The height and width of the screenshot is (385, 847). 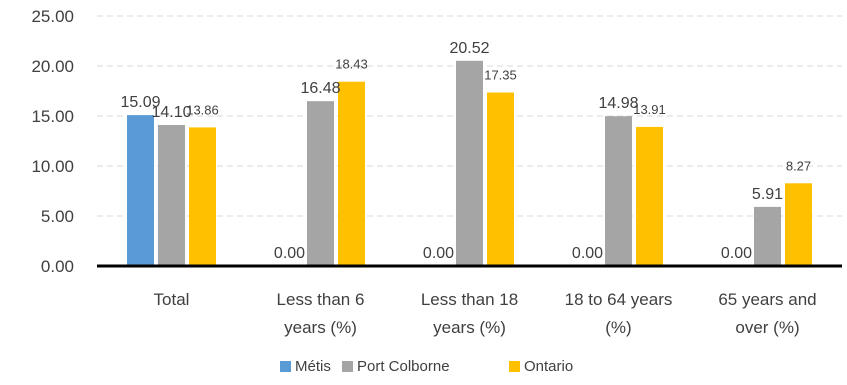 I want to click on x-tick-label: 65 years and, so click(x=767, y=299).